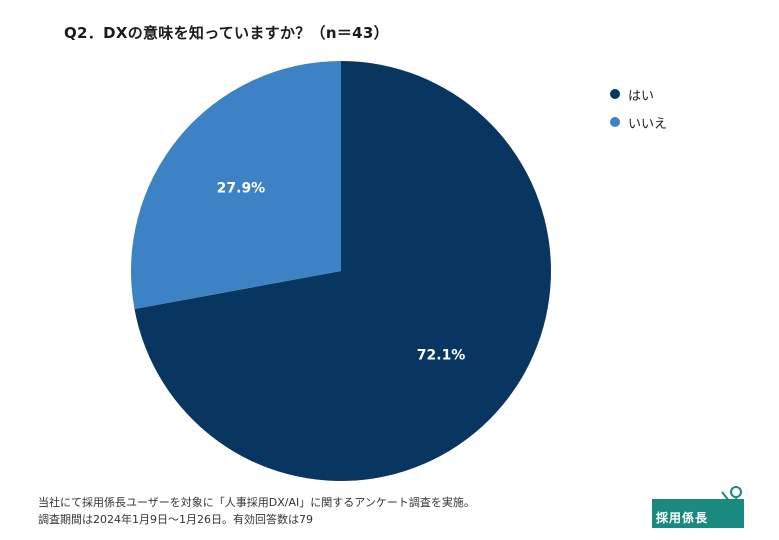 The width and height of the screenshot is (779, 540). I want to click on figure-icon, so click(733, 500).